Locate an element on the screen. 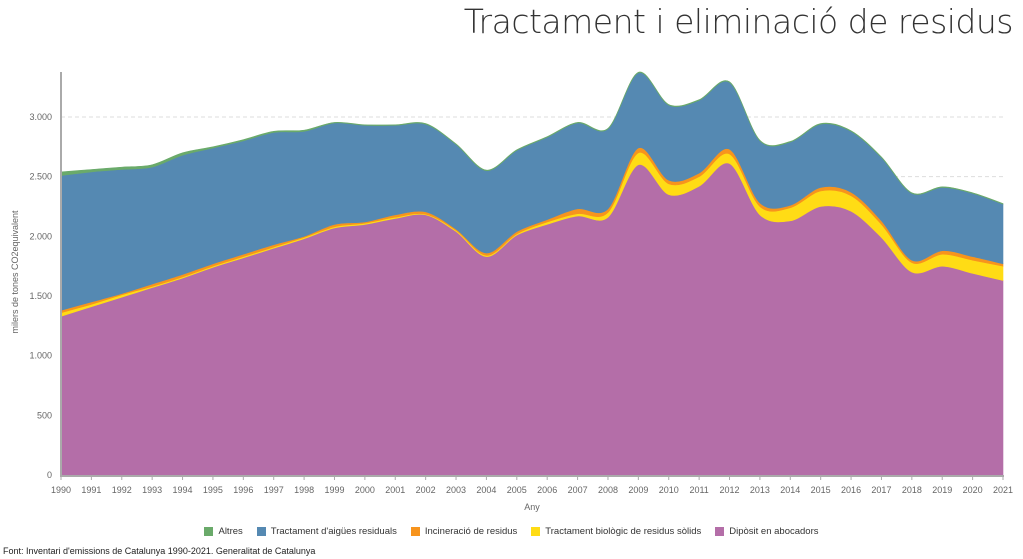  y-axis-title: milers de tones CO2equivalent is located at coordinates (15, 272).